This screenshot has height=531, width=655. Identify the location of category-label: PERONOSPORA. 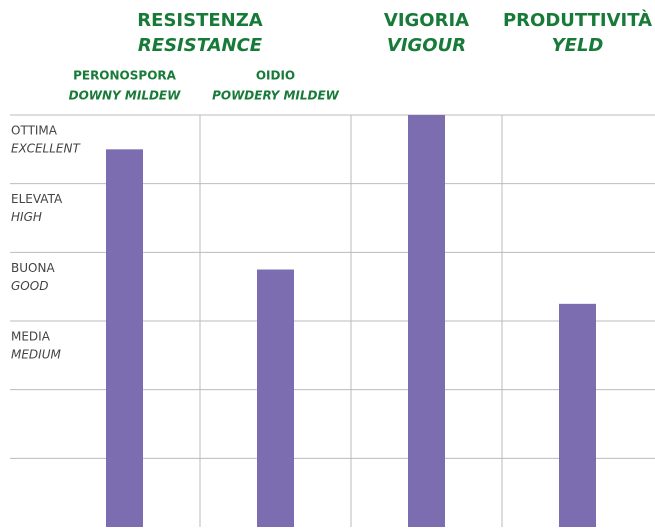
(125, 76).